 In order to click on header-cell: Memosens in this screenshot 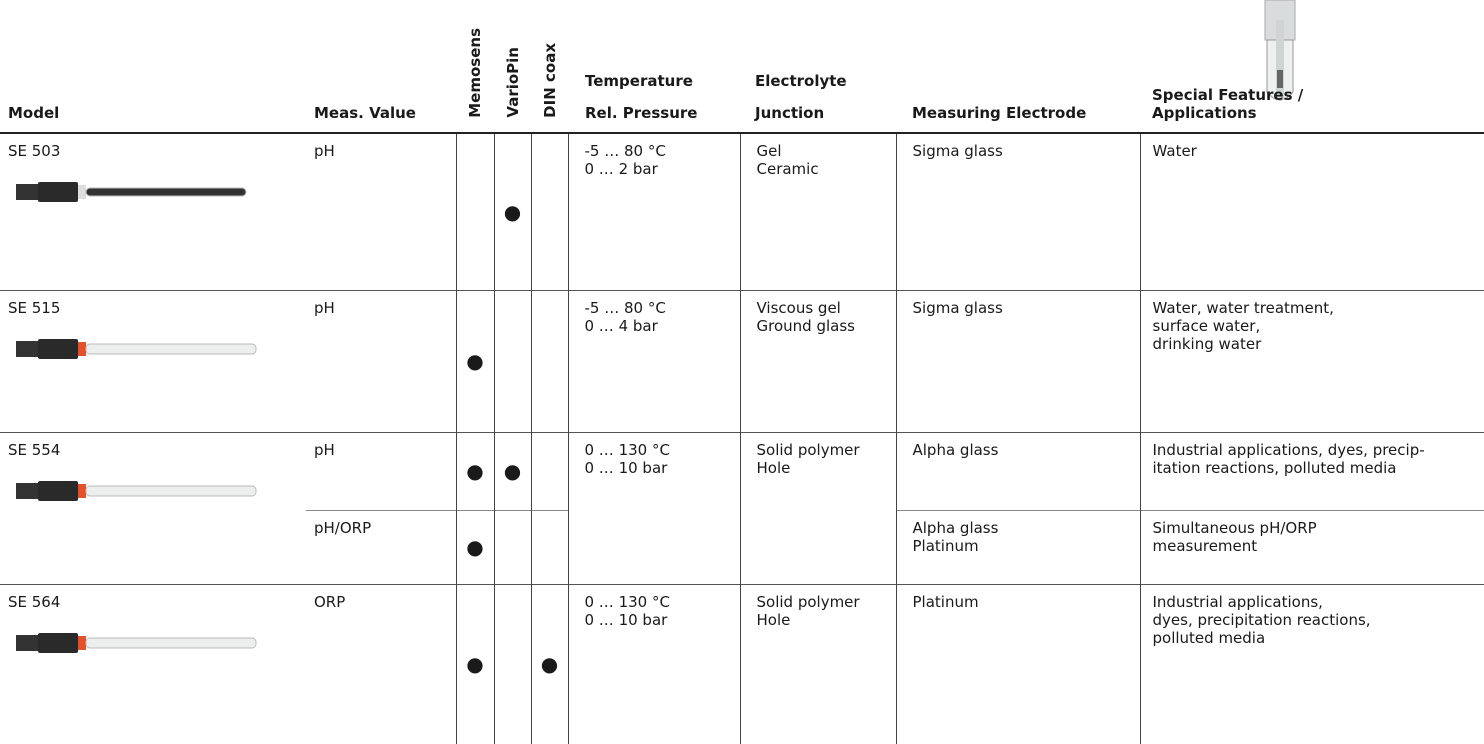, I will do `click(475, 67)`.